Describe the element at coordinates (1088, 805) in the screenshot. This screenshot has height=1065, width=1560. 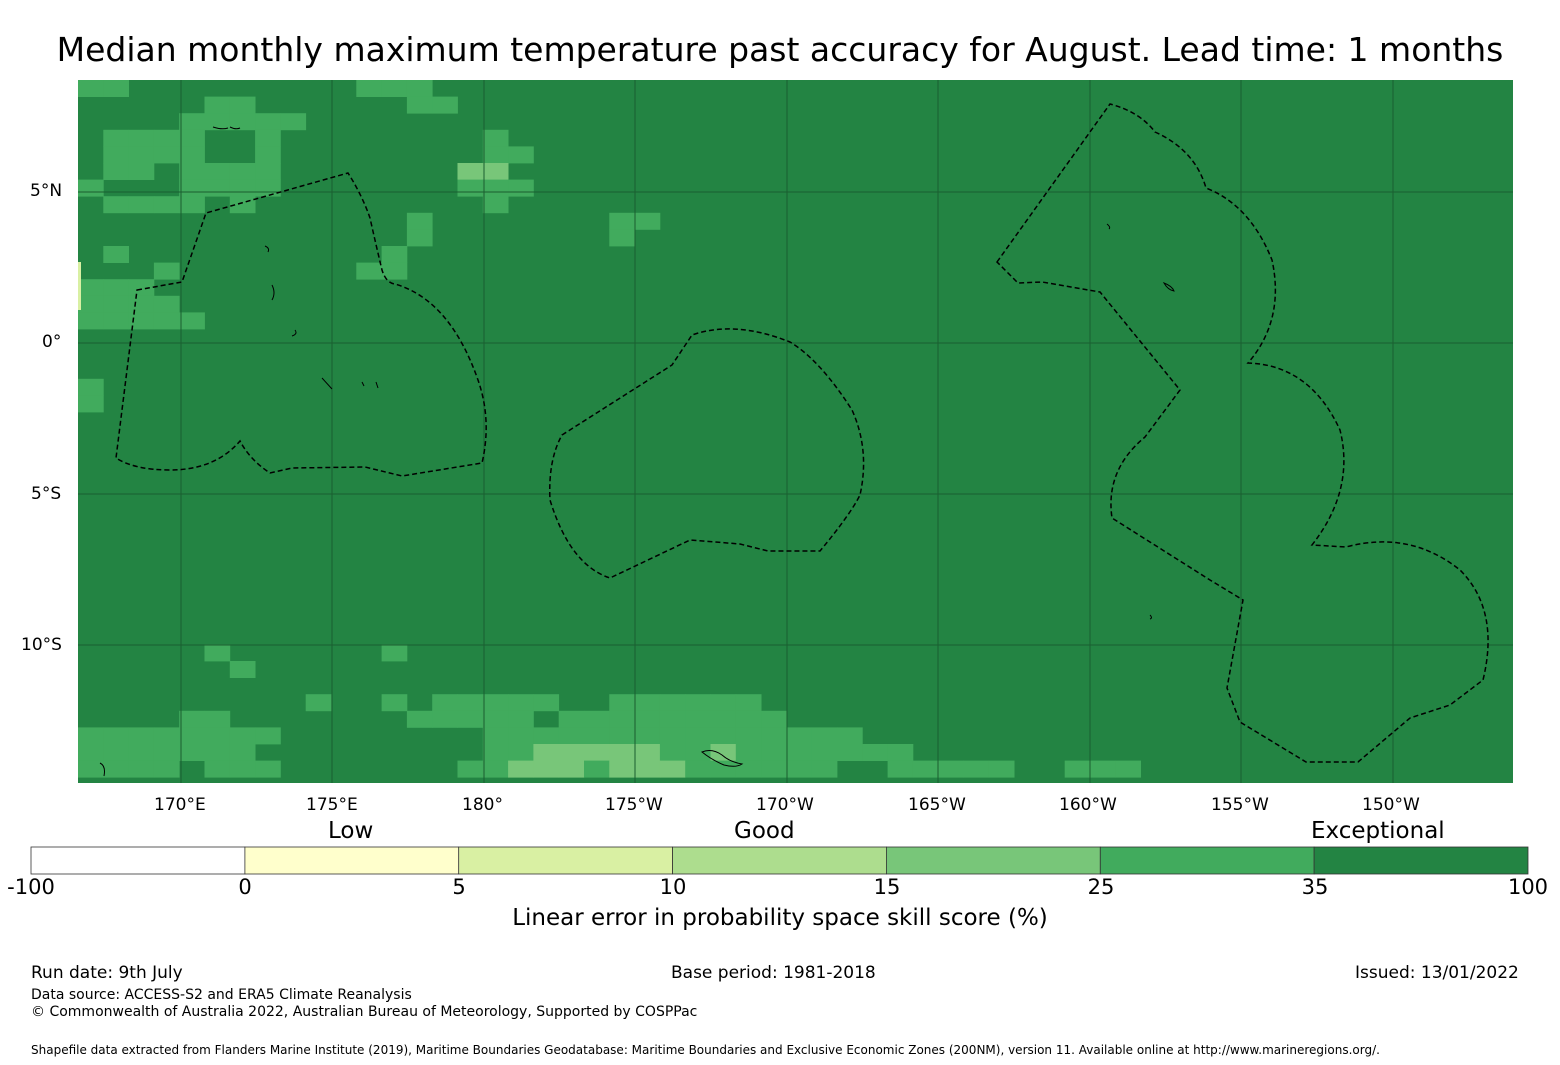
I see `lon-label-160w: 160°W` at that location.